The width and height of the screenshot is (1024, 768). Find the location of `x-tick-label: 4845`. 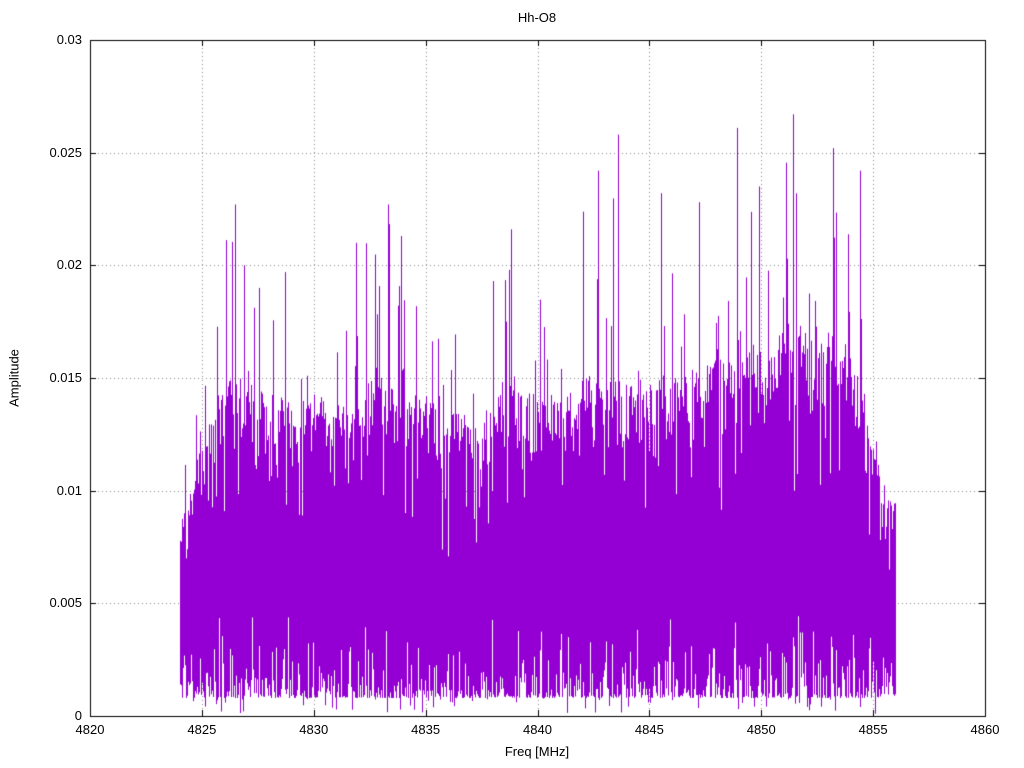

x-tick-label: 4845 is located at coordinates (649, 729).